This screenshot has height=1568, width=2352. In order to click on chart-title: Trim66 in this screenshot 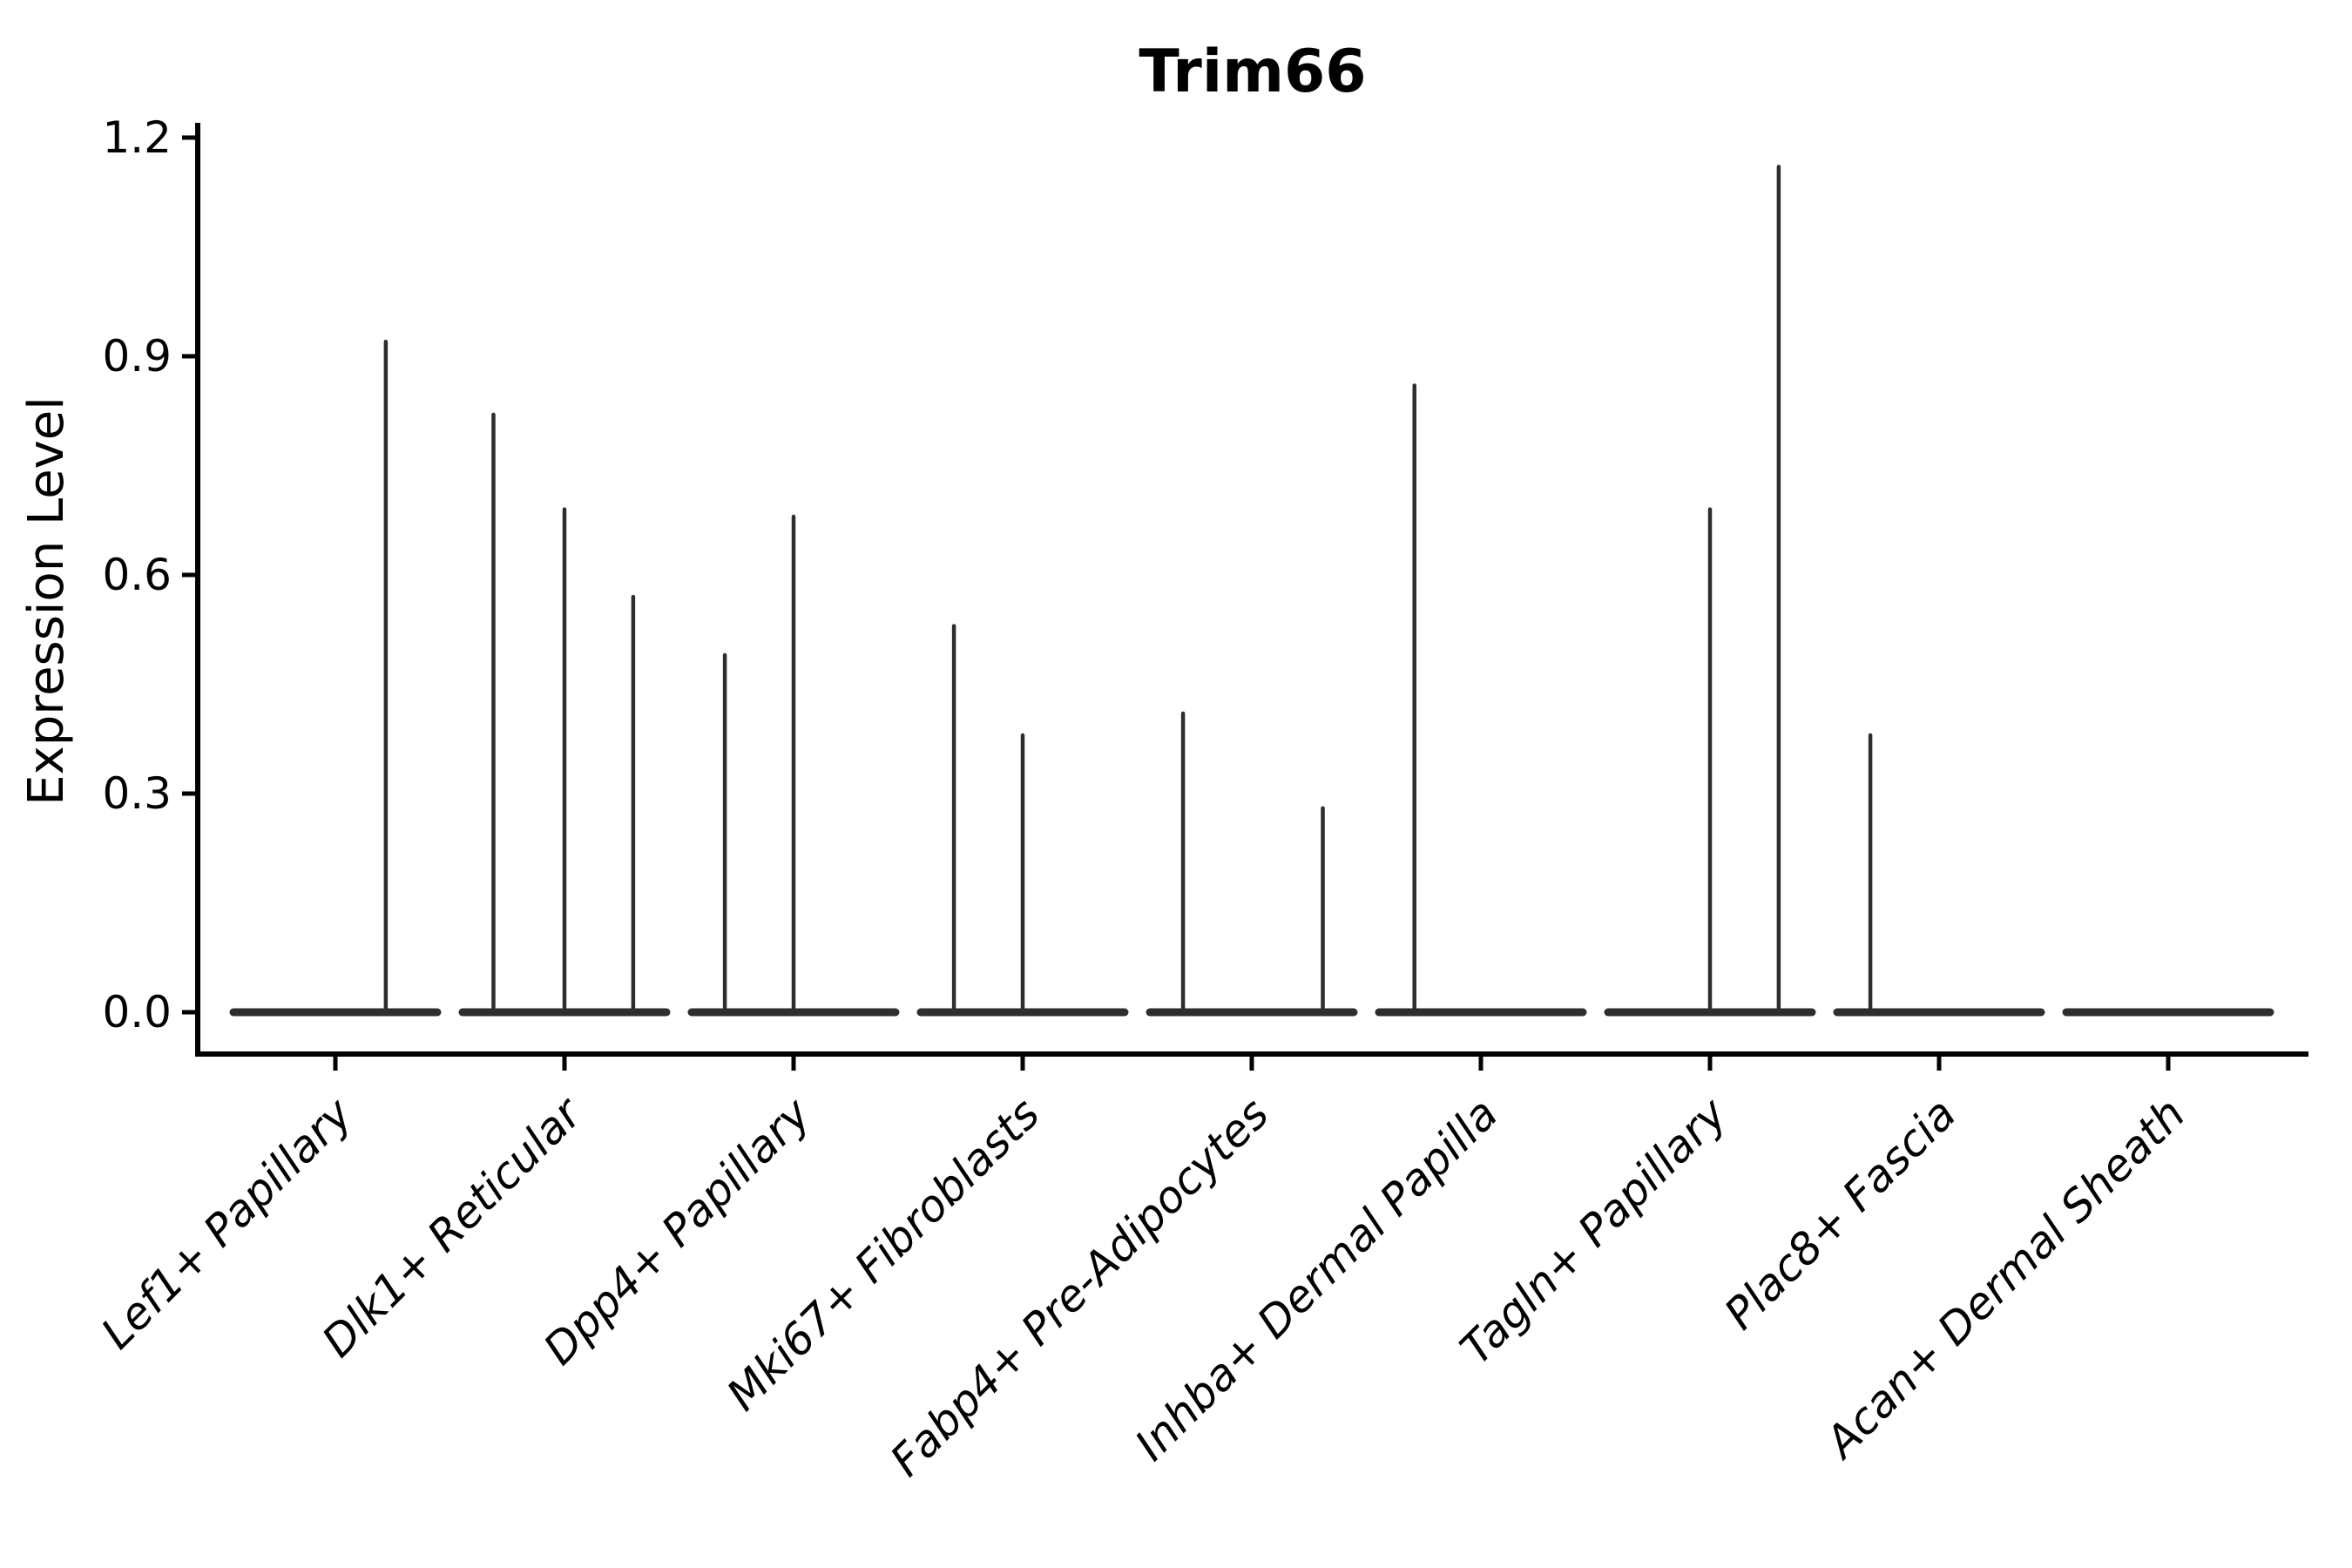, I will do `click(1252, 71)`.